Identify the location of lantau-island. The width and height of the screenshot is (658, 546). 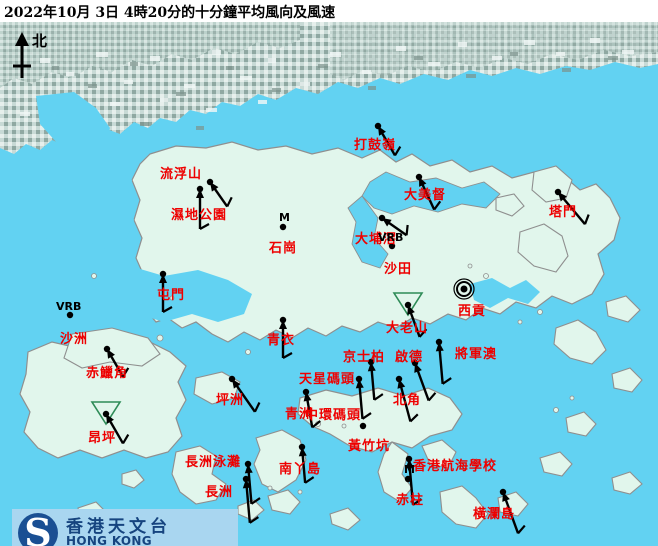
(103, 393).